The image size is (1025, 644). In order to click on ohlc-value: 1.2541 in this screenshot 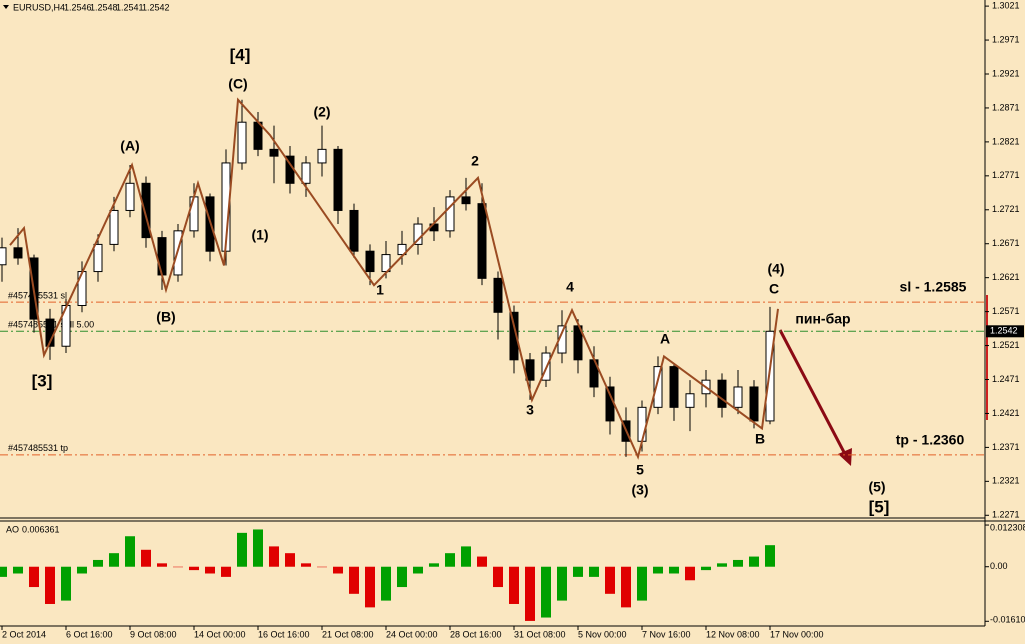, I will do `click(130, 7)`.